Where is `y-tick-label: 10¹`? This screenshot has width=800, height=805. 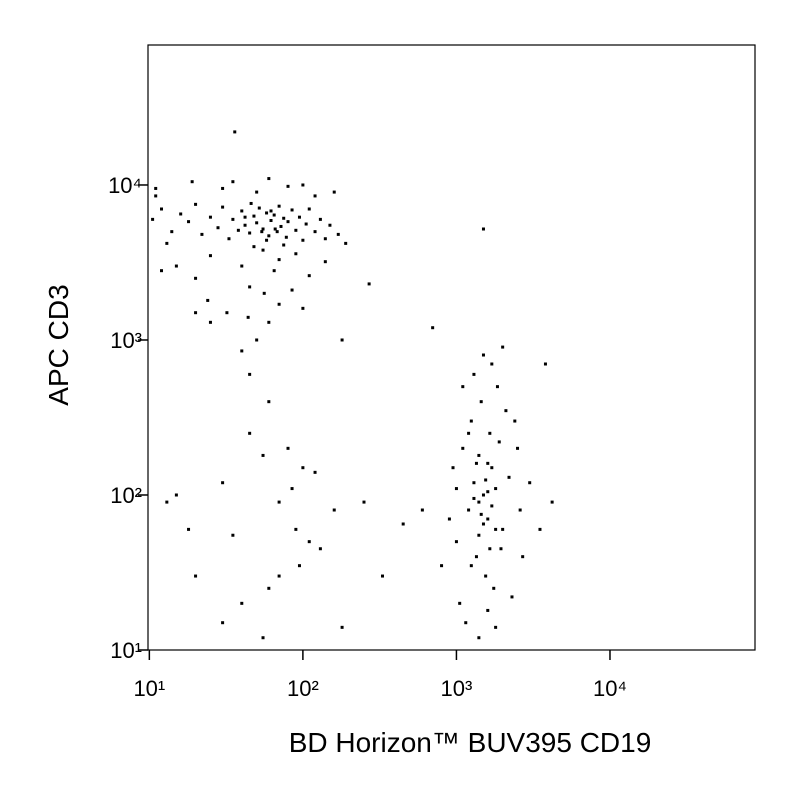
y-tick-label: 10¹ is located at coordinates (126, 650).